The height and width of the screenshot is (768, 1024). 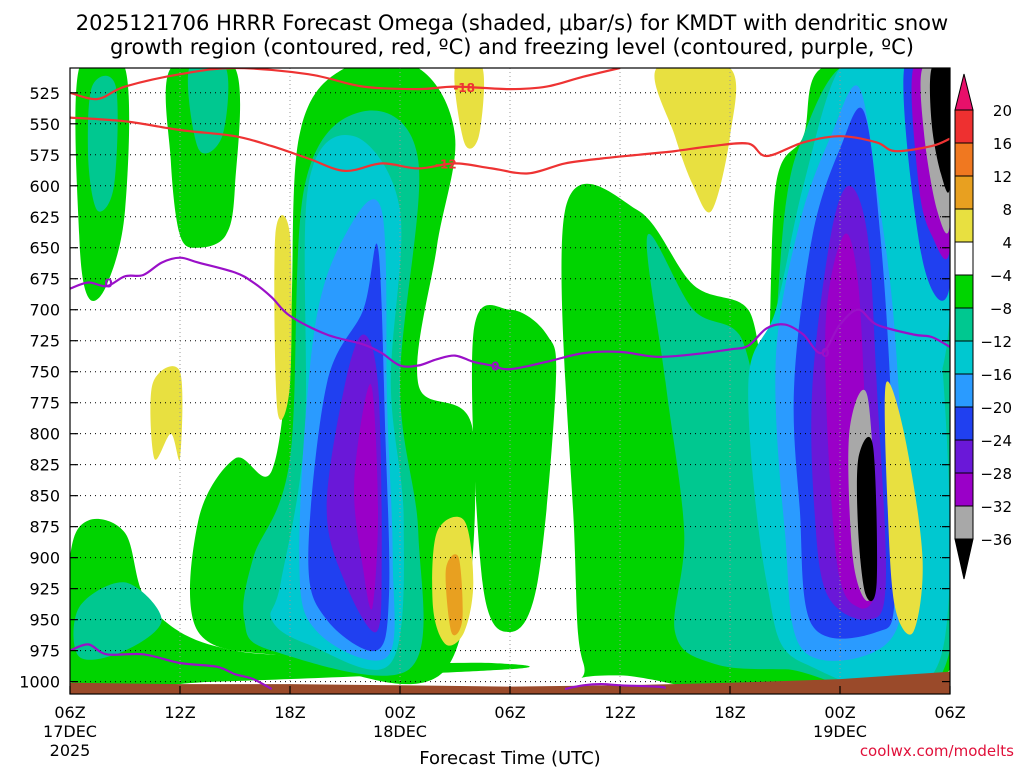 I want to click on x-tick-label-2: 18Z, so click(x=289, y=712).